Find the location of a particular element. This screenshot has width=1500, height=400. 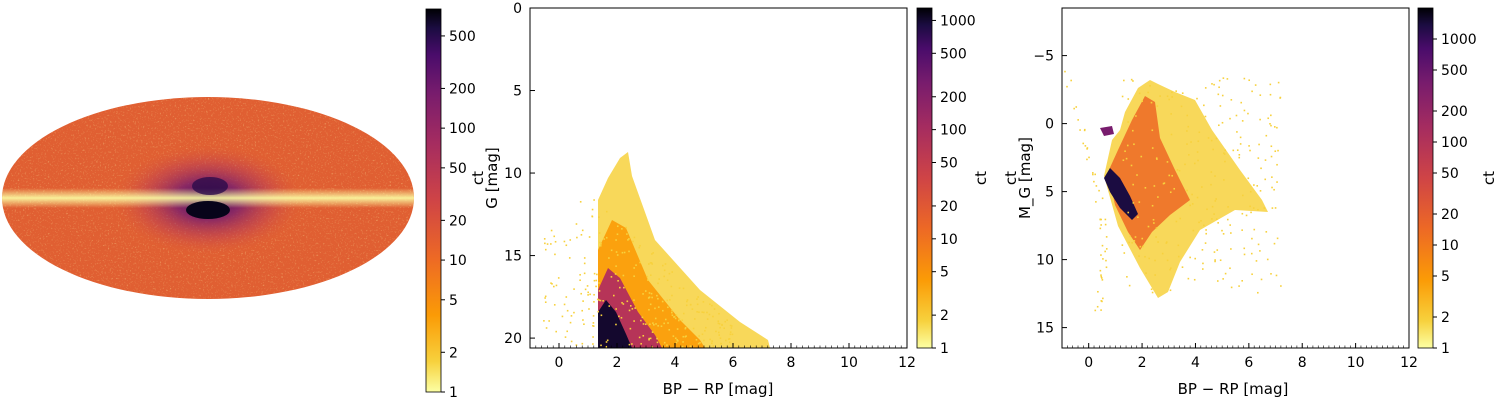

hrd-x-tick-label: 4 is located at coordinates (1195, 363).